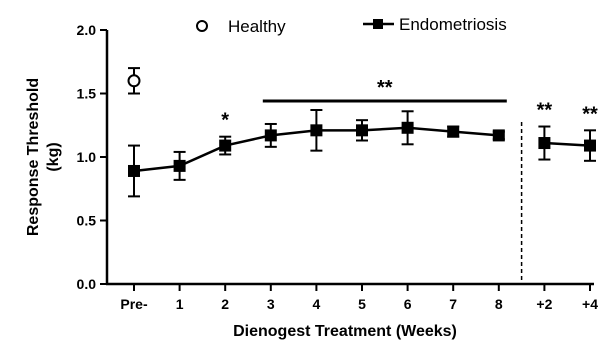 This screenshot has width=599, height=346. What do you see at coordinates (225, 304) in the screenshot?
I see `x-tick-label: 2` at bounding box center [225, 304].